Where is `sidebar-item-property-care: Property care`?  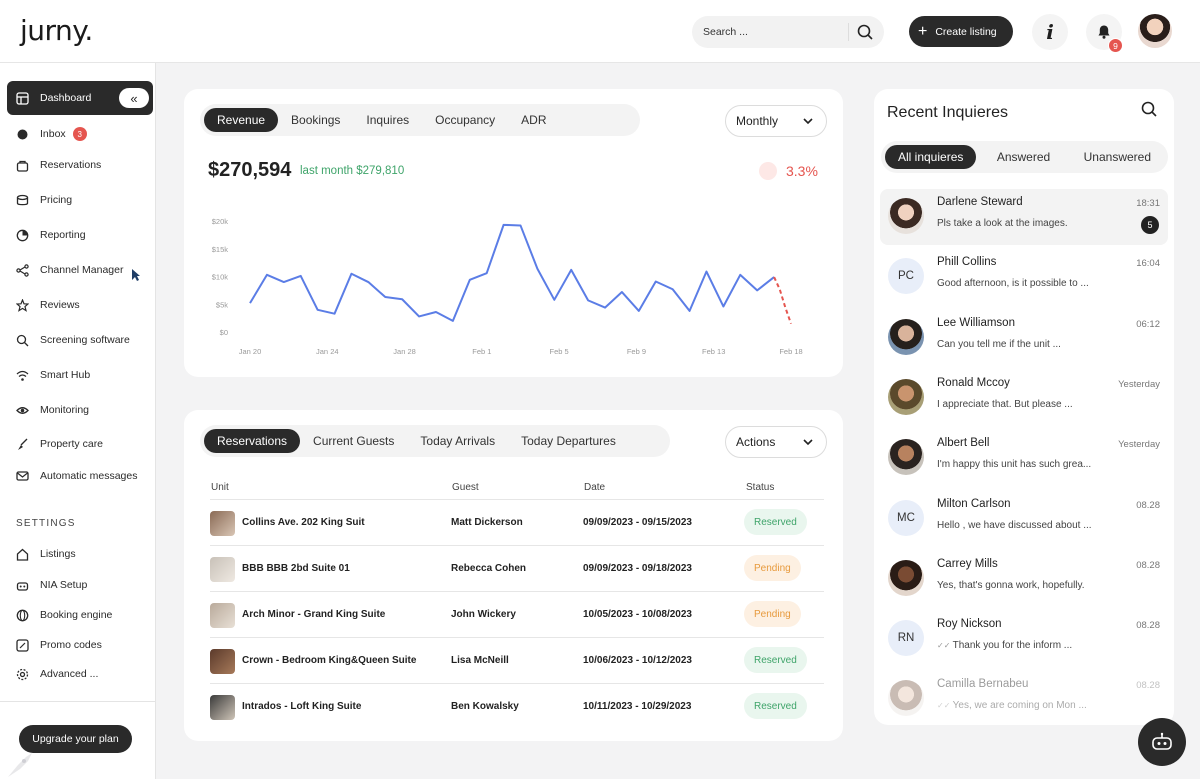
sidebar-item-property-care: Property care is located at coordinates (80, 444).